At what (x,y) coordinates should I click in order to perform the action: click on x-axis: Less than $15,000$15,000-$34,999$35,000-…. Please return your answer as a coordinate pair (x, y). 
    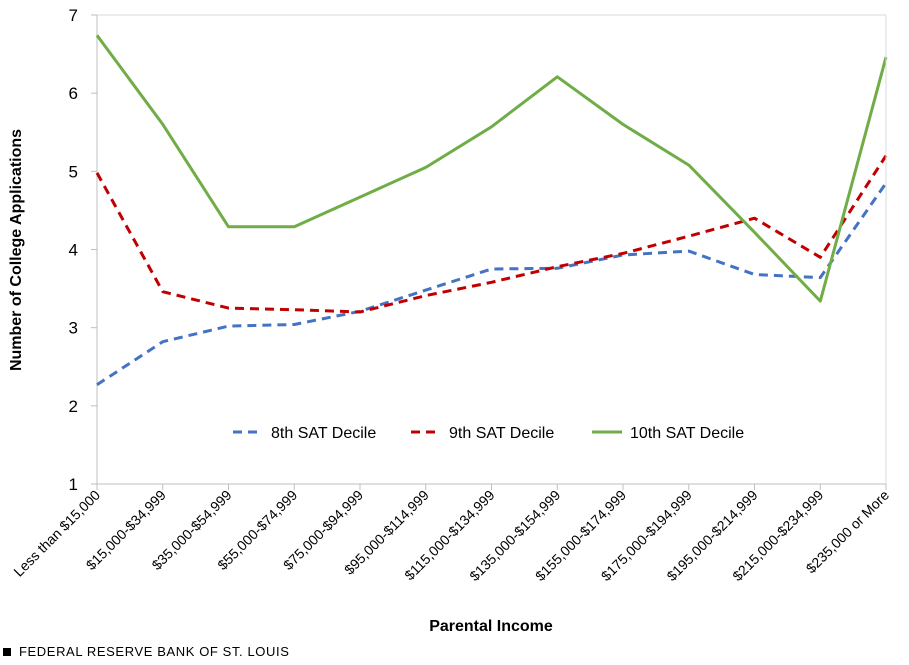
    Looking at the image, I should click on (451, 533).